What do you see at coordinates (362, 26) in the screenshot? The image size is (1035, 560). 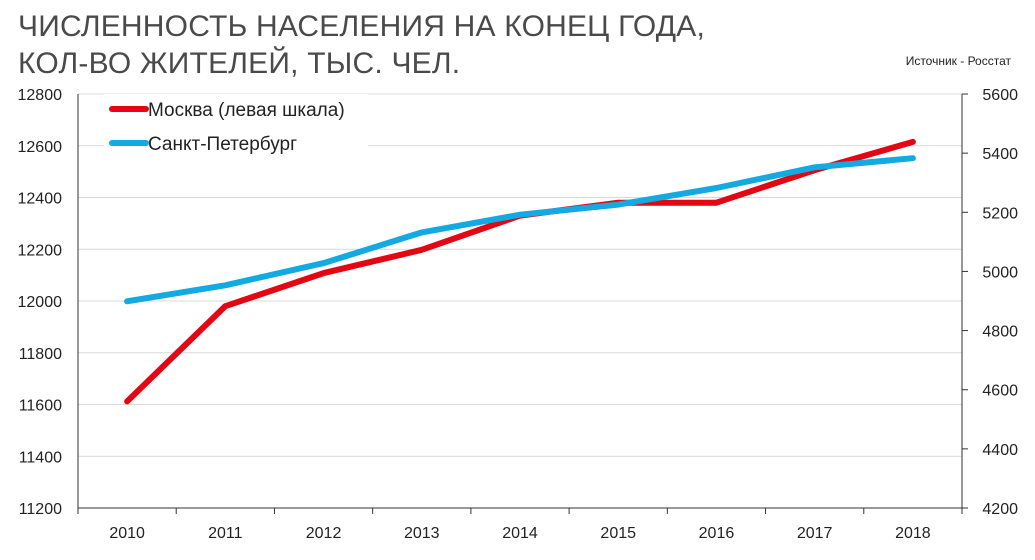 I see `chart-title-line-1: ЧИСЛЕННОСТЬ НАСЕЛЕНИЯ НА КОНЕЦ ГОДА,` at bounding box center [362, 26].